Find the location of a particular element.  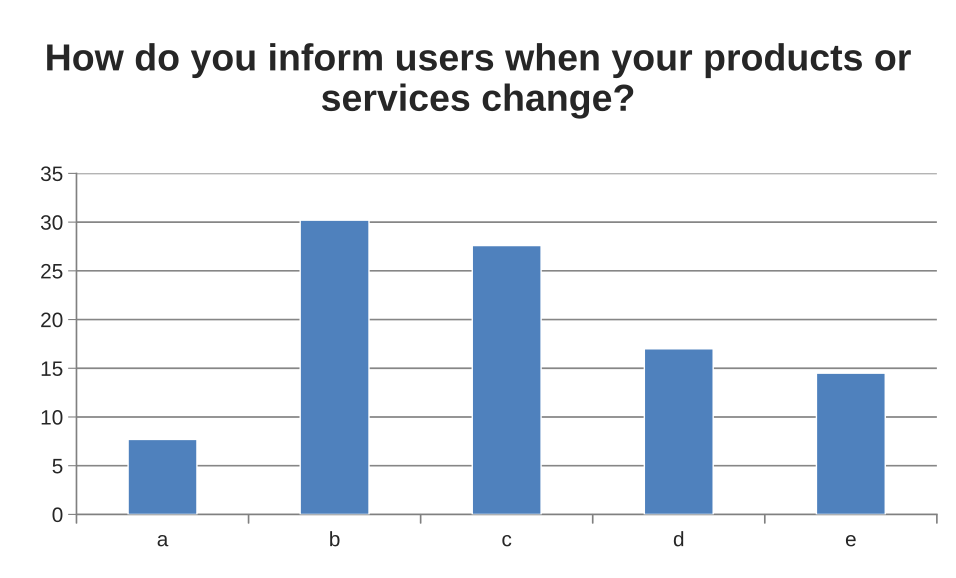

x-tick-label: c is located at coordinates (507, 540).